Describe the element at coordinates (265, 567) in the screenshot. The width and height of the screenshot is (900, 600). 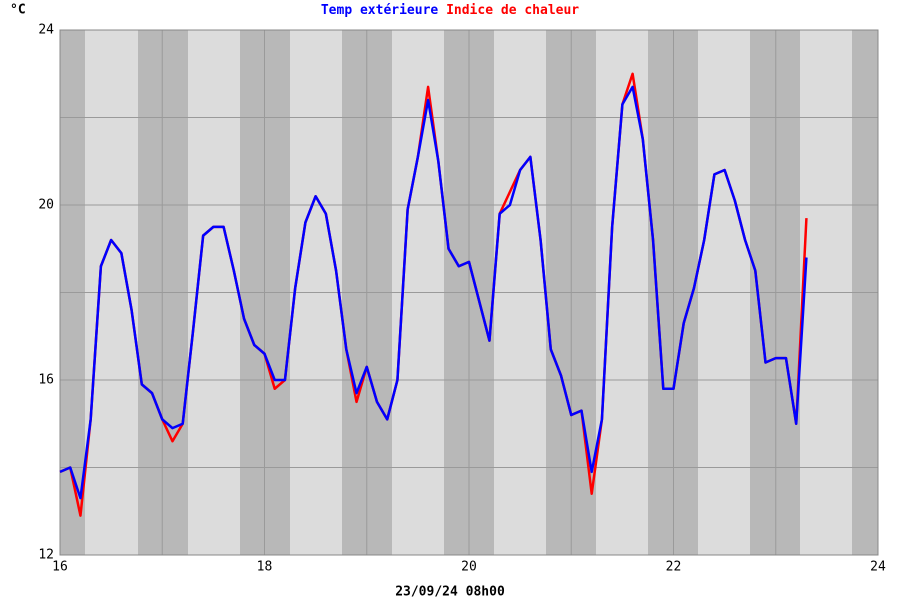
I see `x-tick-label: 18` at that location.